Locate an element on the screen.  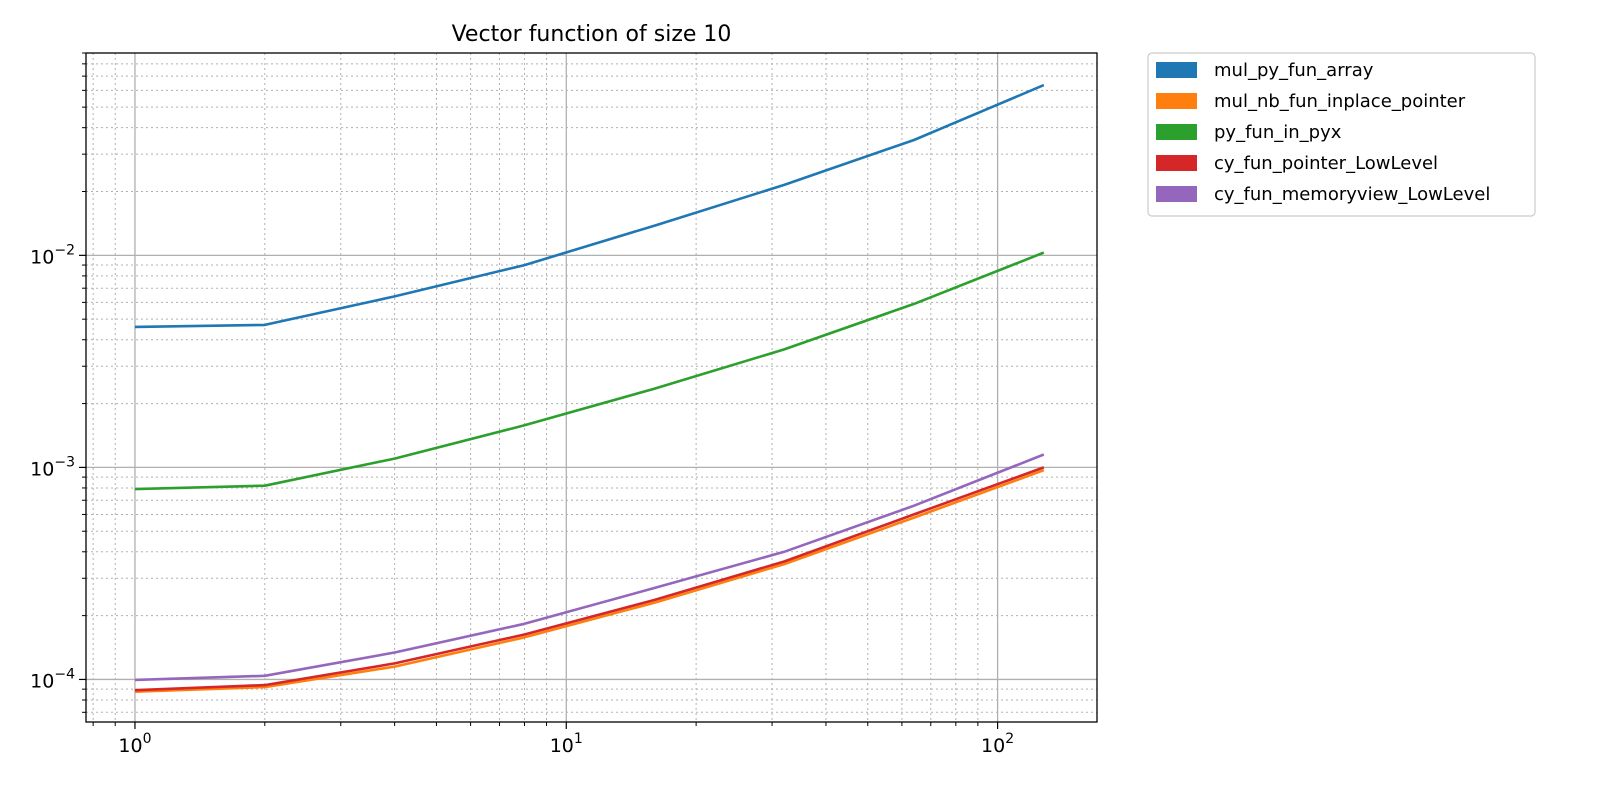
chart-title: Vector function of size 10 is located at coordinates (592, 34).